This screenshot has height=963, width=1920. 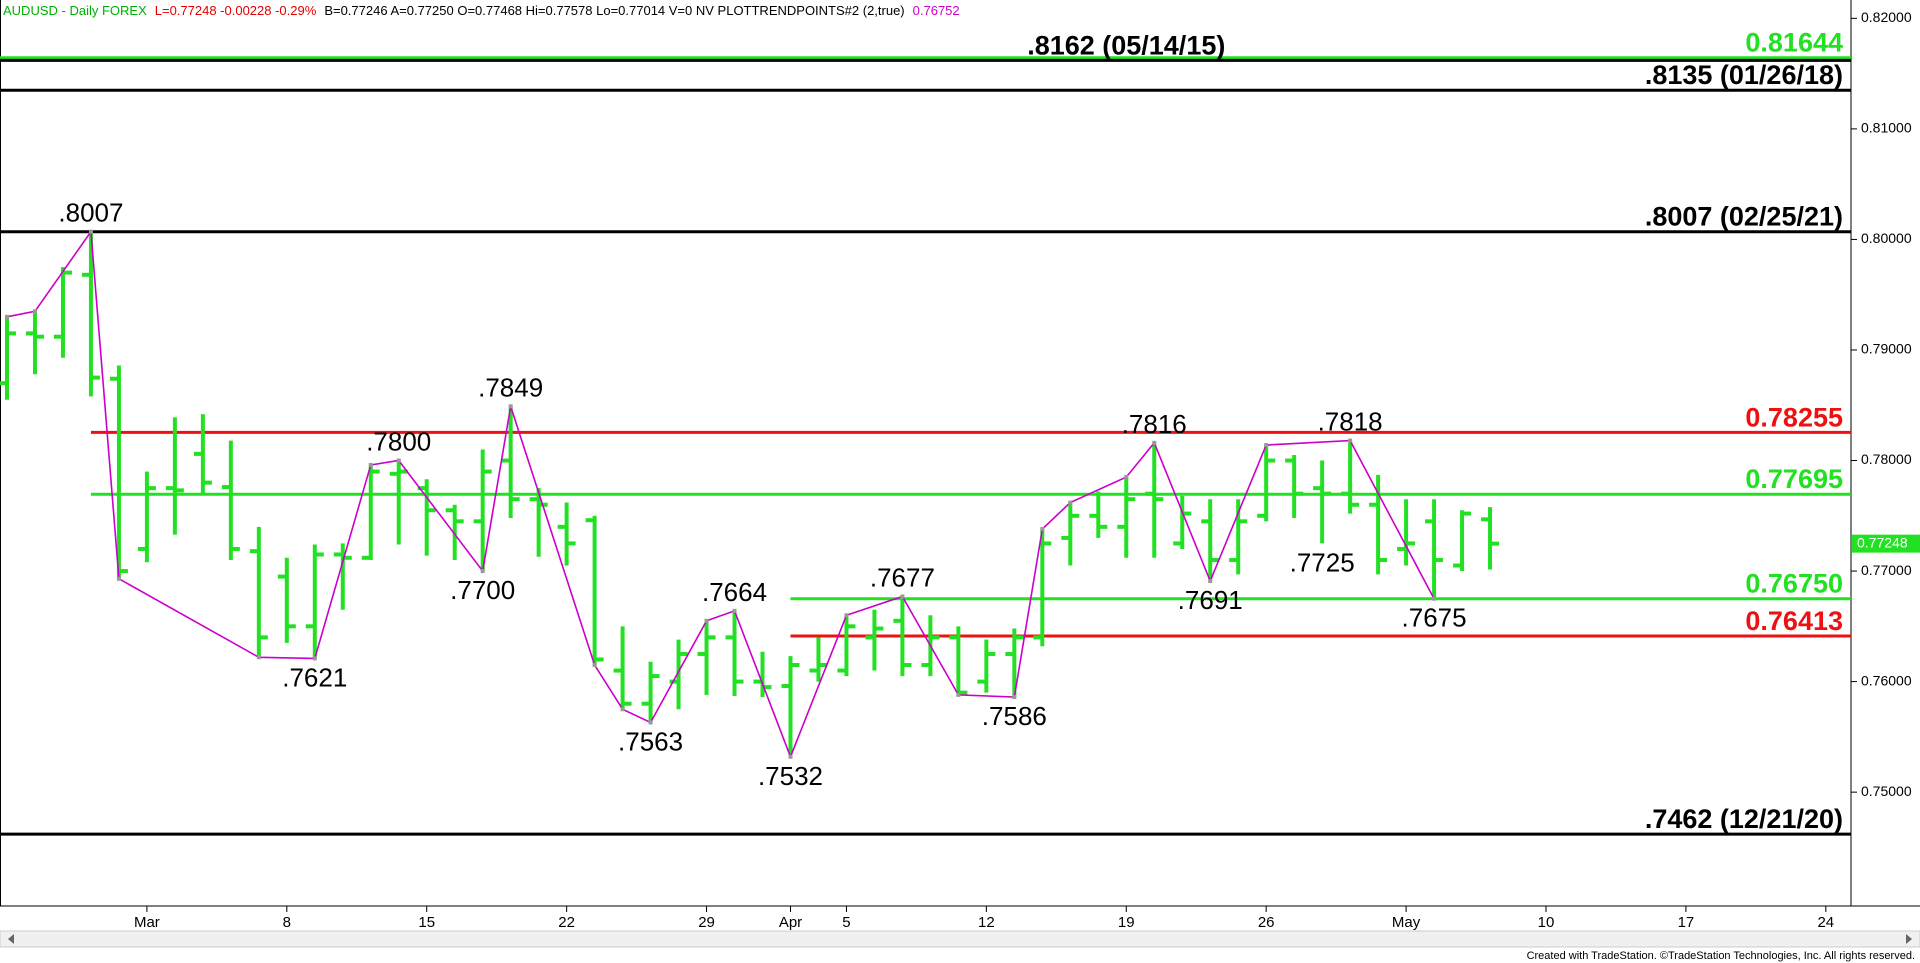 I want to click on date-tick-label: 22, so click(x=566, y=922).